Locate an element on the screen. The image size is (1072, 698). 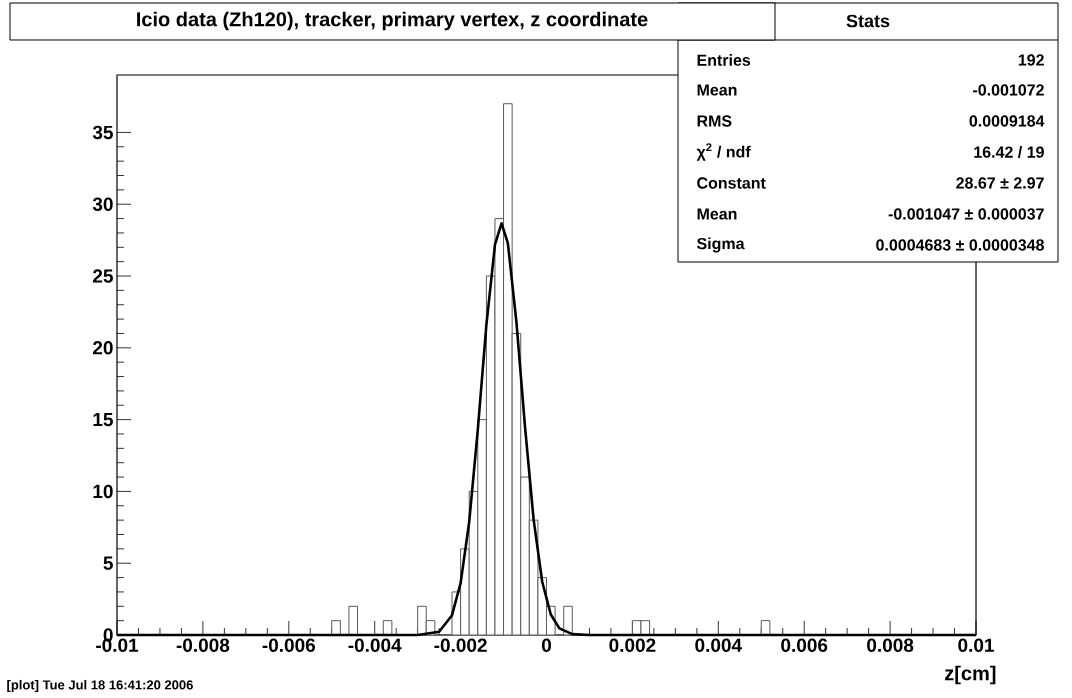
x-tick-label: 0.002 is located at coordinates (632, 645).